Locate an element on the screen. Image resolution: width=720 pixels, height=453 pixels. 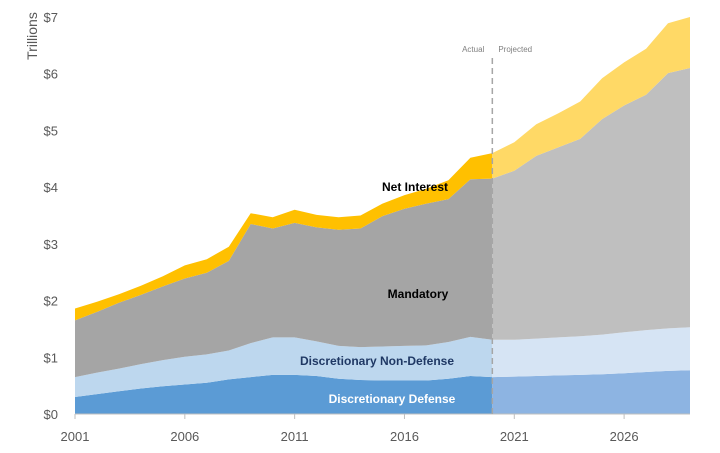
x-tick-label: 2006 is located at coordinates (184, 436).